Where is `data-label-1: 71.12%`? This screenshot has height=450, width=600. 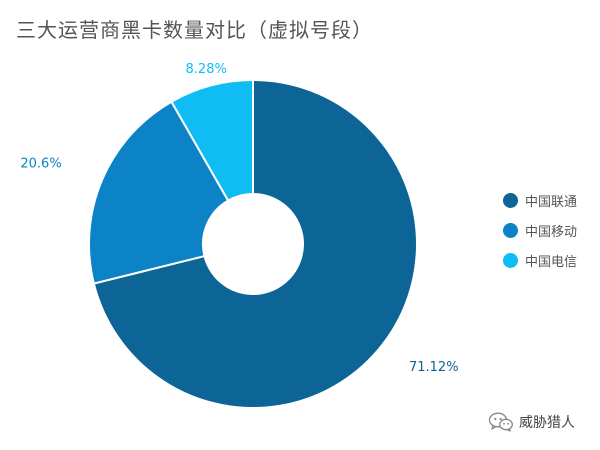
data-label-1: 71.12% is located at coordinates (434, 367).